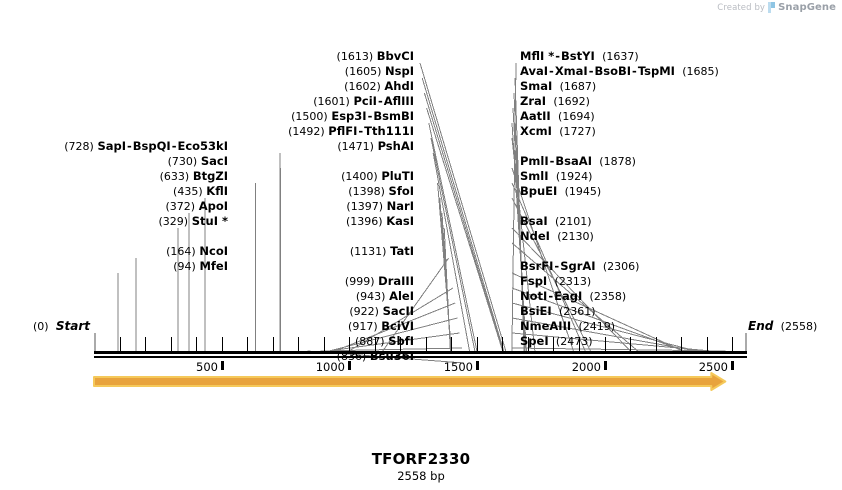 This screenshot has height=490, width=842. Describe the element at coordinates (578, 86) in the screenshot. I see `site-position: (1687)` at that location.